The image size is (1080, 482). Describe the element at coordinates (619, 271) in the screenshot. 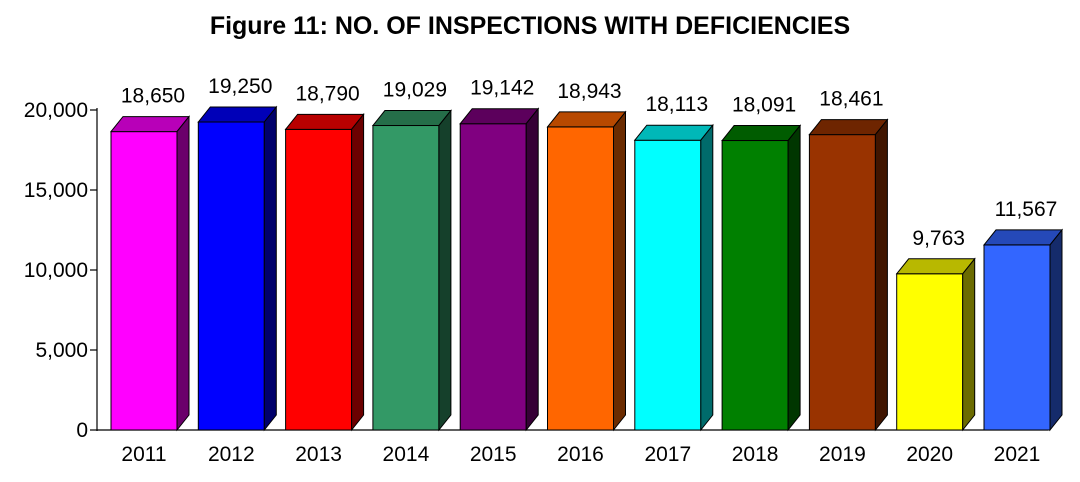

I see `bar-side-2016` at that location.